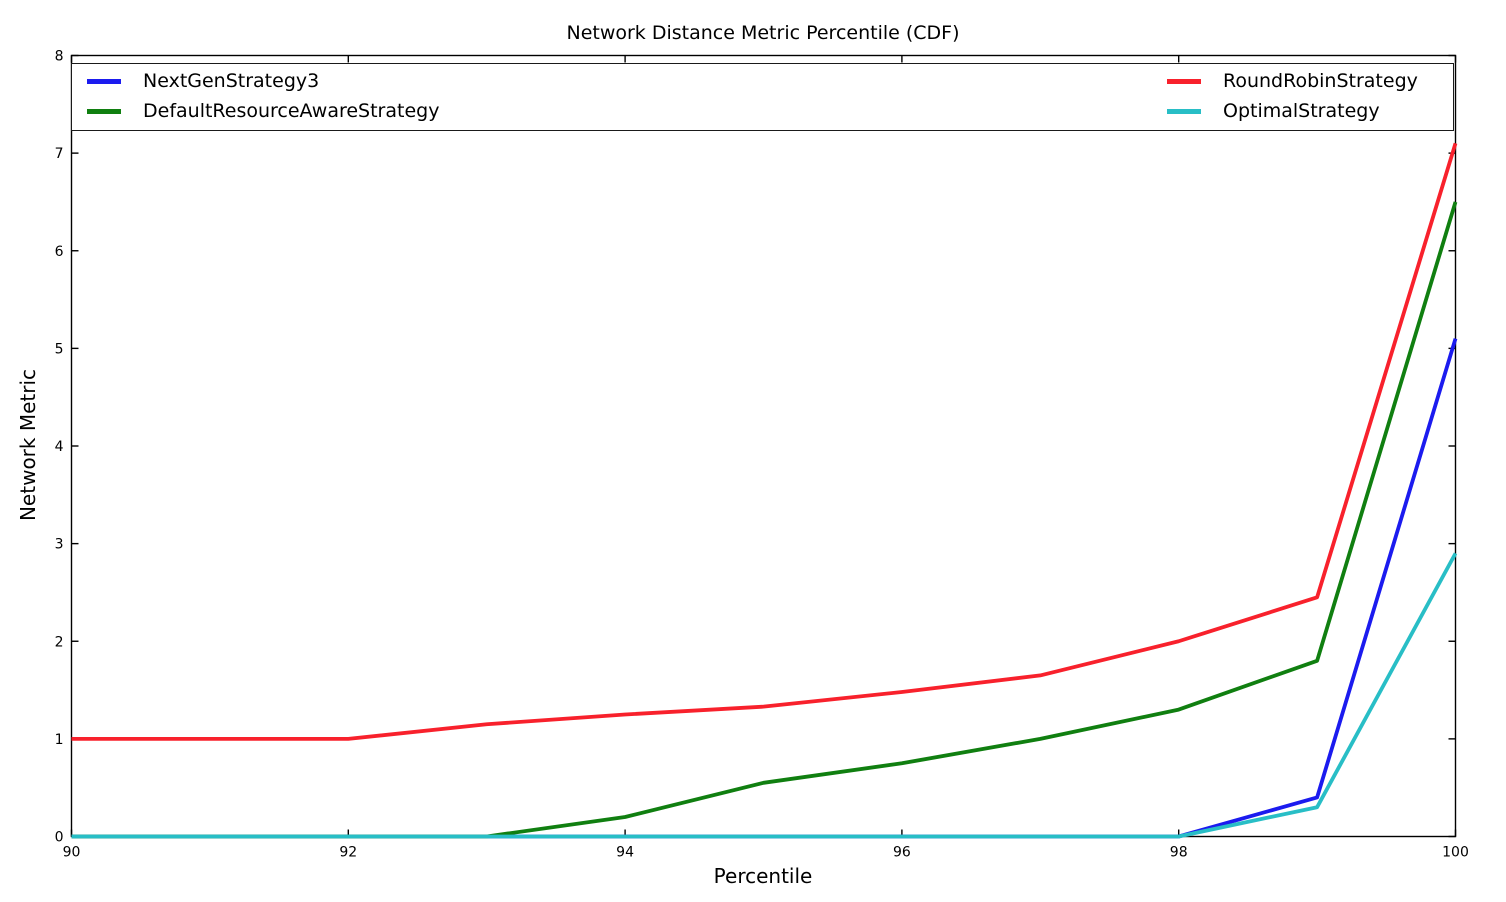  Describe the element at coordinates (59, 154) in the screenshot. I see `y-tick-label: 7` at that location.